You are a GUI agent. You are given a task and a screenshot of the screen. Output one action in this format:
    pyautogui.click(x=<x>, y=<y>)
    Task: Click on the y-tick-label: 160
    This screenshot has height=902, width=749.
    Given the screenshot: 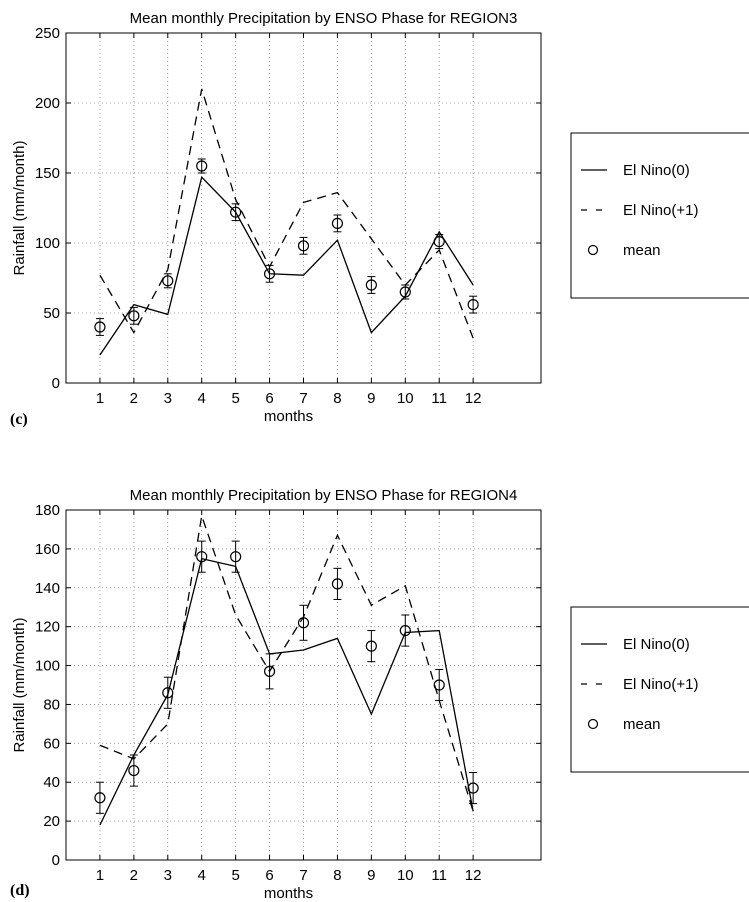 What is the action you would take?
    pyautogui.click(x=47, y=549)
    